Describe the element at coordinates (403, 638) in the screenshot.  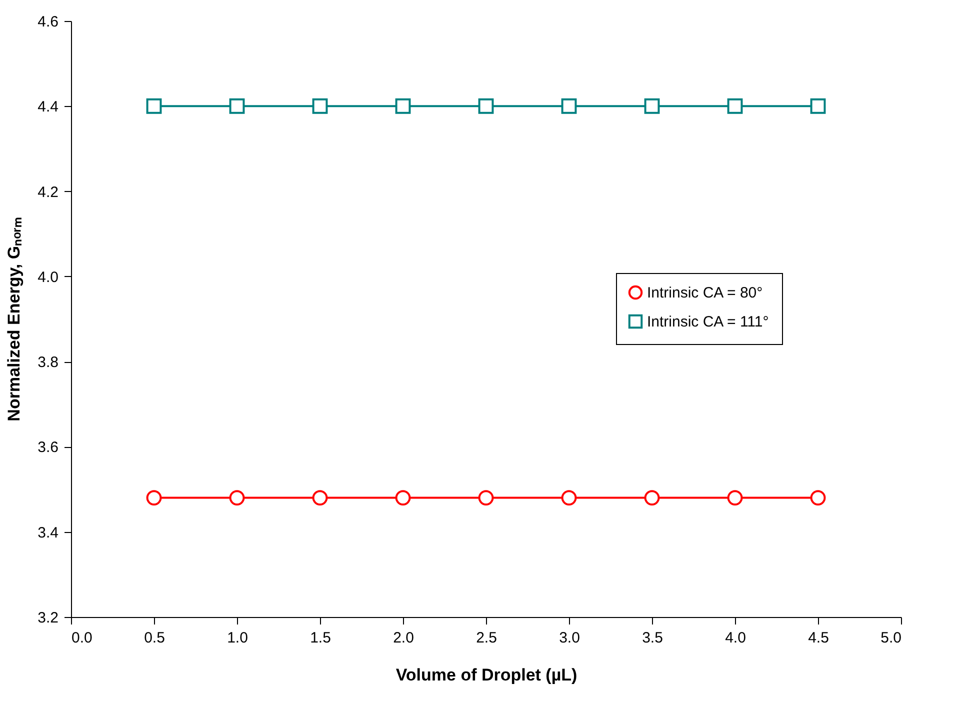
I see `x-tick-label: 2.0` at that location.